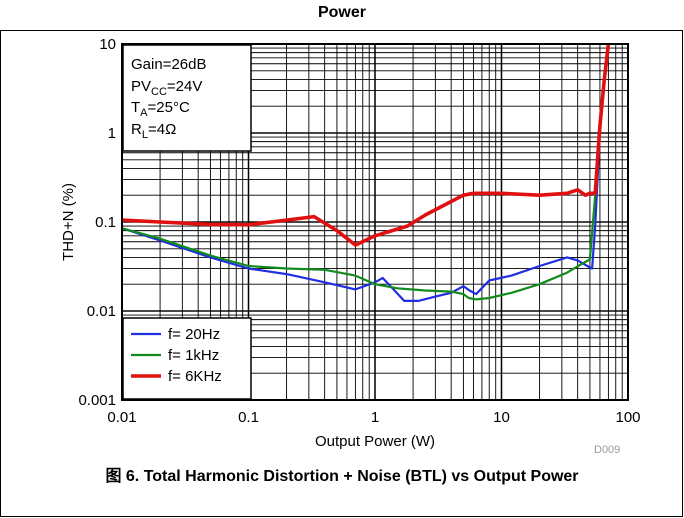 Image resolution: width=684 pixels, height=518 pixels. Describe the element at coordinates (607, 450) in the screenshot. I see `figure-id: D009` at that location.